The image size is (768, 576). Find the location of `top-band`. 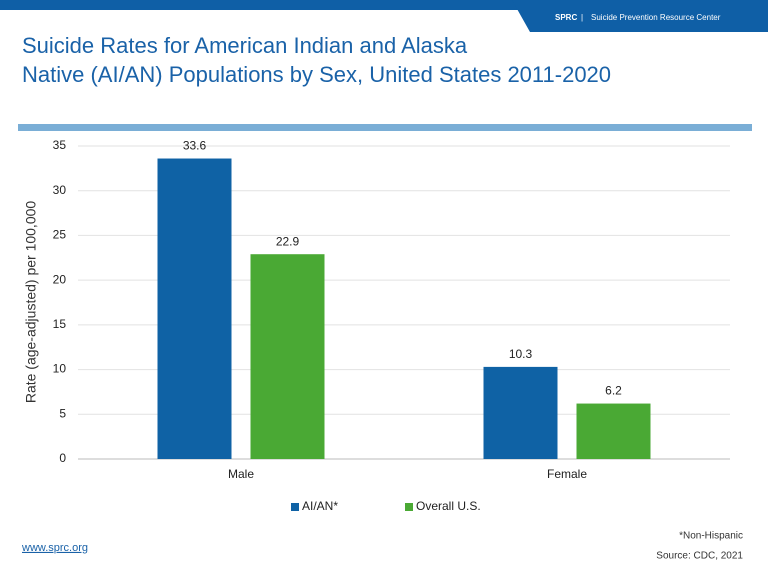

top-band is located at coordinates (384, 5).